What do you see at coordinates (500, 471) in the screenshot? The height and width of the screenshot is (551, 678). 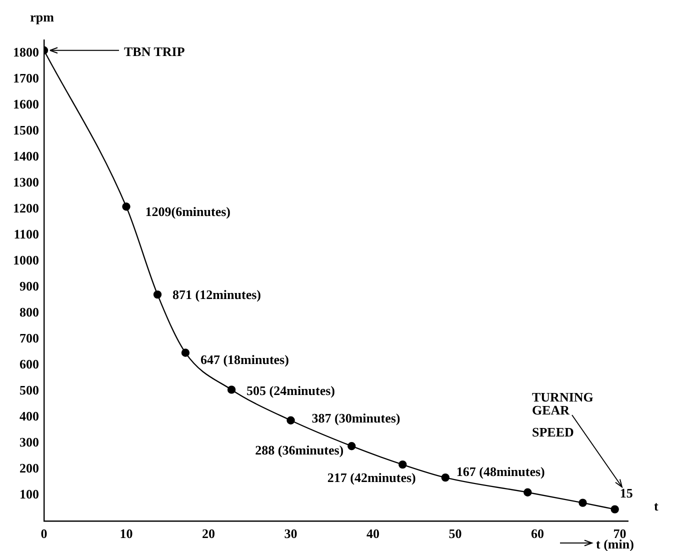 I see `annotation: 167 (48minutes)` at bounding box center [500, 471].